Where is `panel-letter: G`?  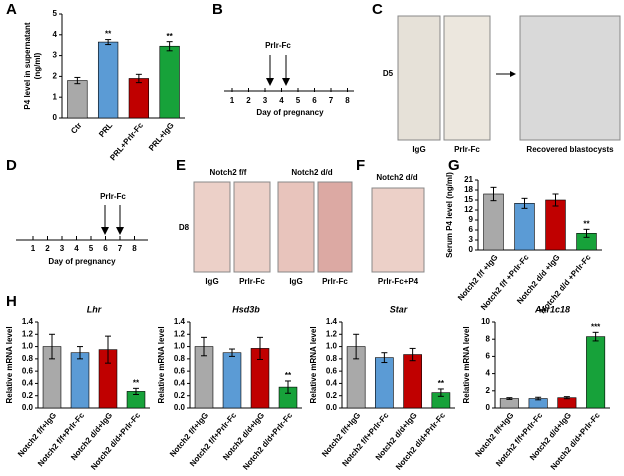 panel-letter: G is located at coordinates (454, 165).